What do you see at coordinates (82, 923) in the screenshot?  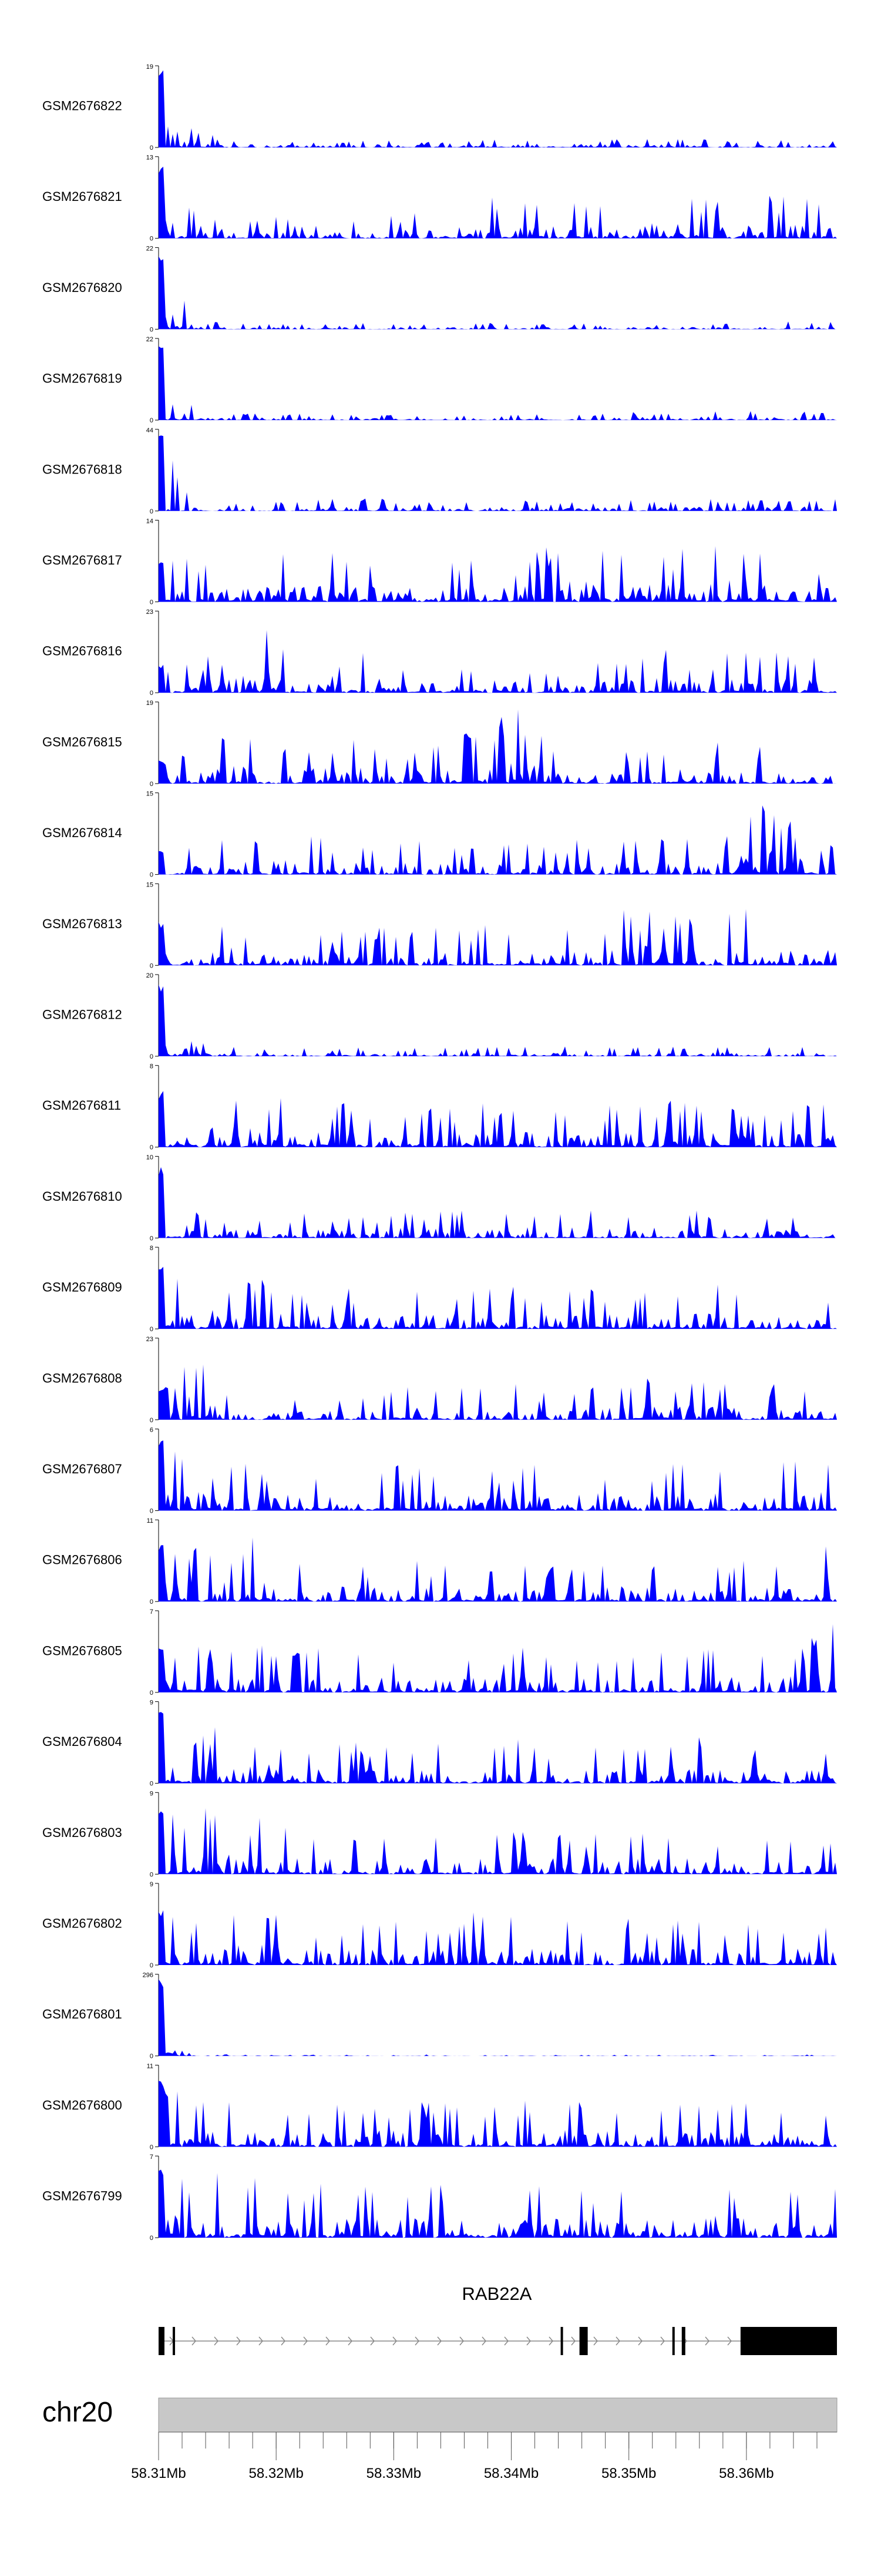 I see `track-label: GSM2676813` at bounding box center [82, 923].